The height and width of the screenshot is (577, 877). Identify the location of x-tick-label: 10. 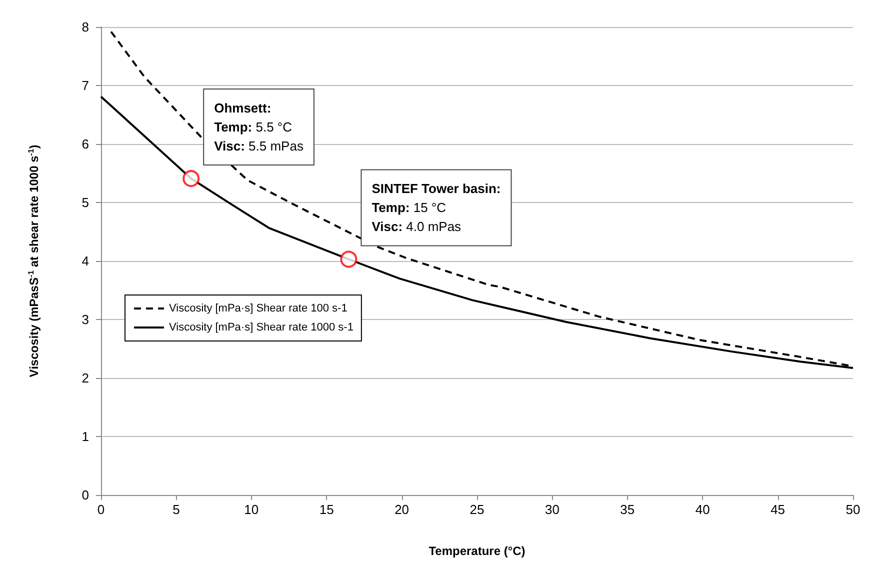
(251, 509).